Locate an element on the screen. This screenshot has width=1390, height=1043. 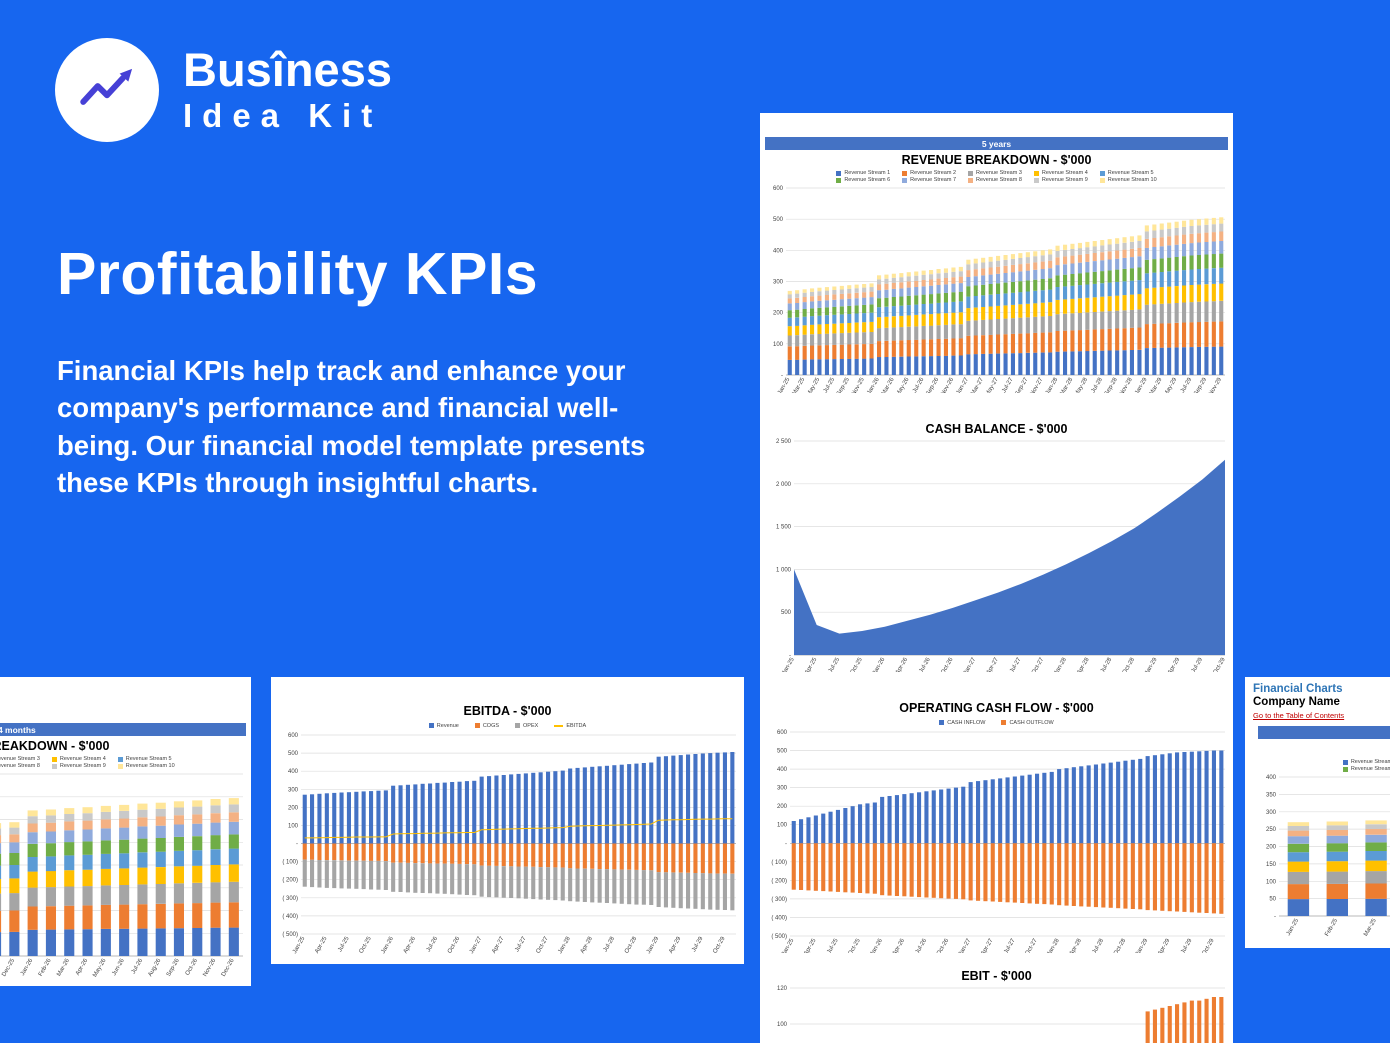
svg-text: 350 is located at coordinates (1271, 795).